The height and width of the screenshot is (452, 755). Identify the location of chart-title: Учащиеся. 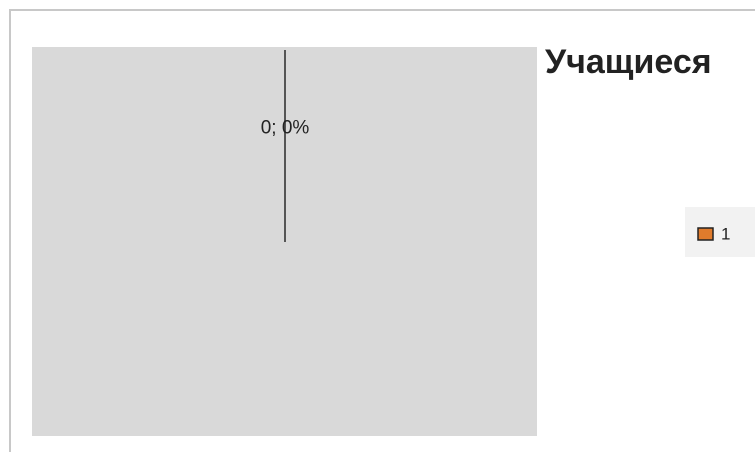
(628, 62).